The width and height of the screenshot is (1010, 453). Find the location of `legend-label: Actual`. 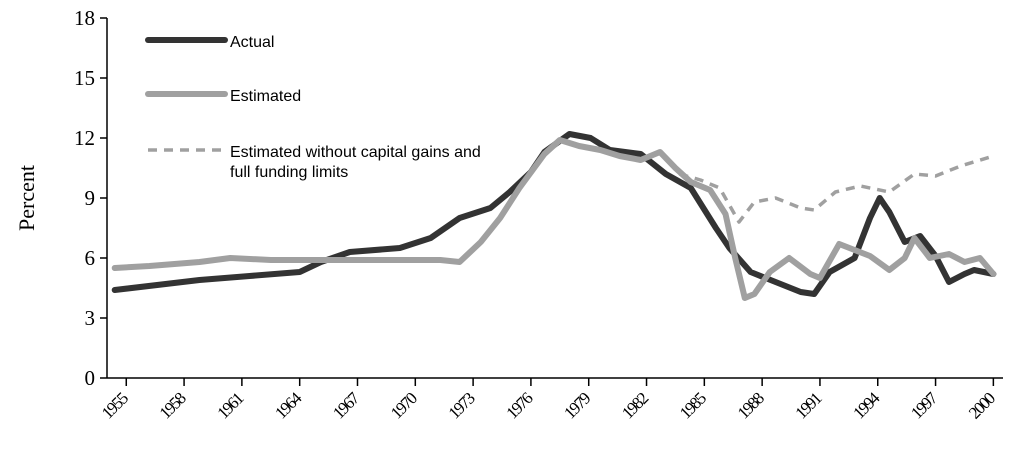

legend-label: Actual is located at coordinates (252, 42).